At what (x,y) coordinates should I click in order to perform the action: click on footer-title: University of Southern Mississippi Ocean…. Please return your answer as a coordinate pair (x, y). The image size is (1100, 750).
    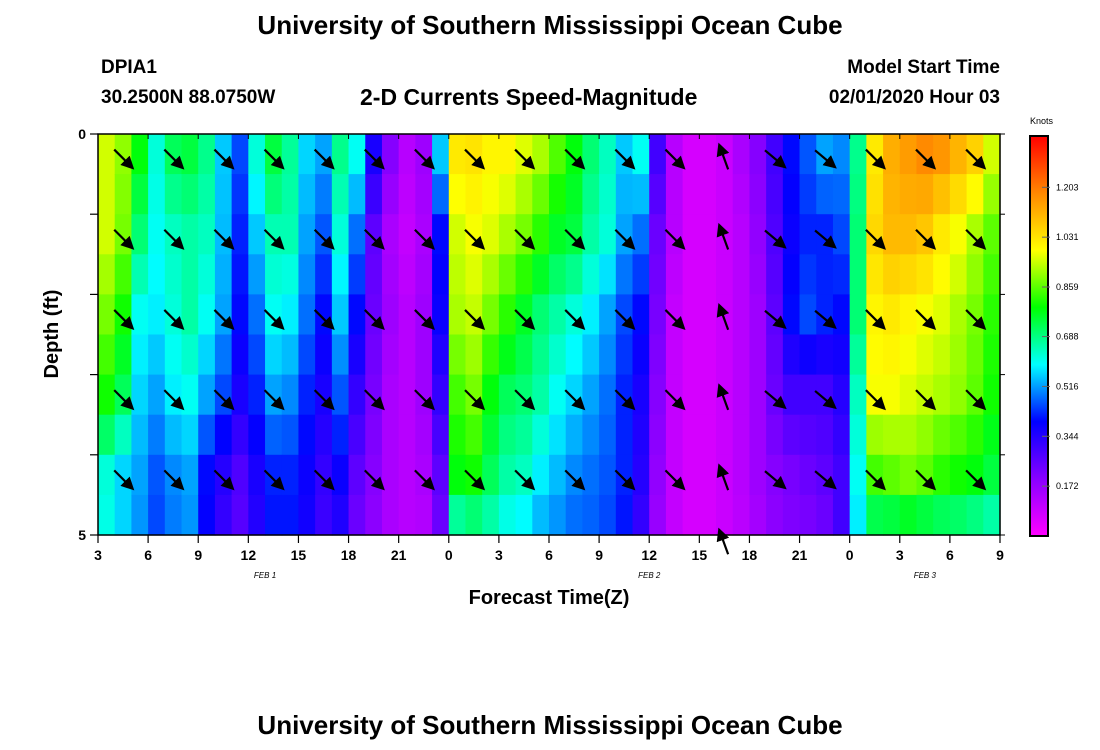
    Looking at the image, I should click on (550, 725).